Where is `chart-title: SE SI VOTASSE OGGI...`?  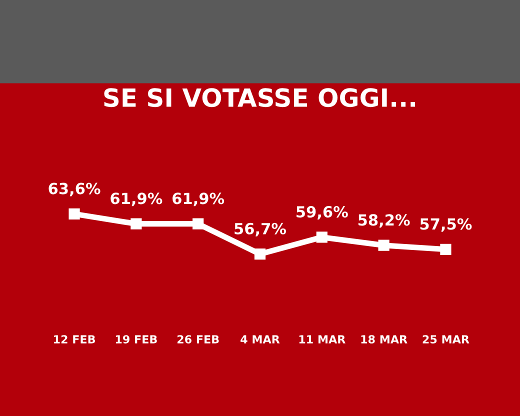
chart-title: SE SI VOTASSE OGGI... is located at coordinates (260, 98).